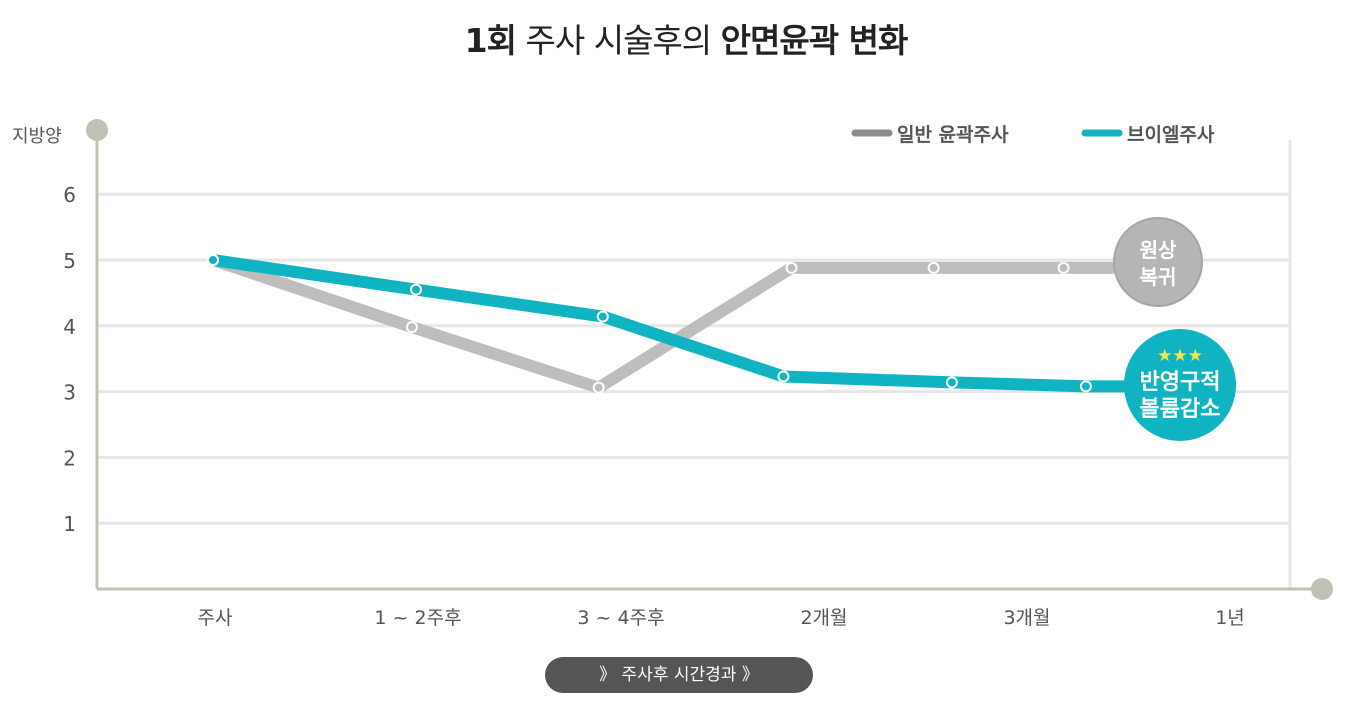 Image resolution: width=1372 pixels, height=707 pixels. Describe the element at coordinates (1171, 135) in the screenshot. I see `legend-label: 브이엘주사` at that location.